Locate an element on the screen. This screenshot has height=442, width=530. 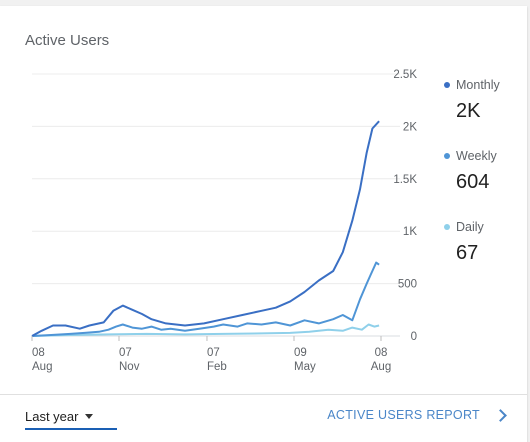
y-tick-label-0: 0 is located at coordinates (414, 337).